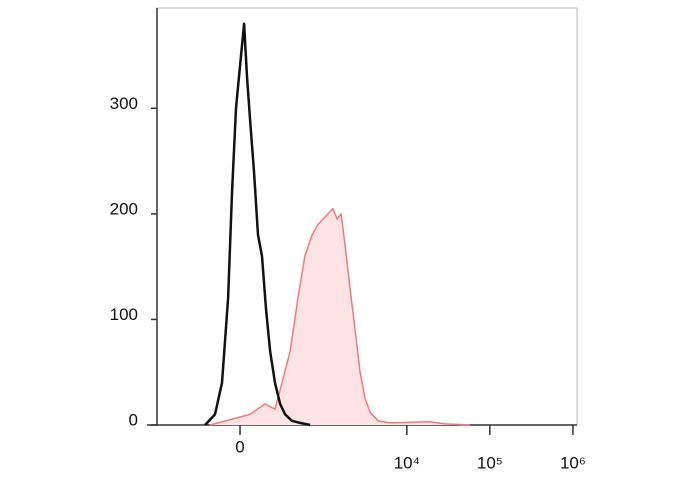 The width and height of the screenshot is (688, 490). I want to click on y-tick-label: 0, so click(133, 419).